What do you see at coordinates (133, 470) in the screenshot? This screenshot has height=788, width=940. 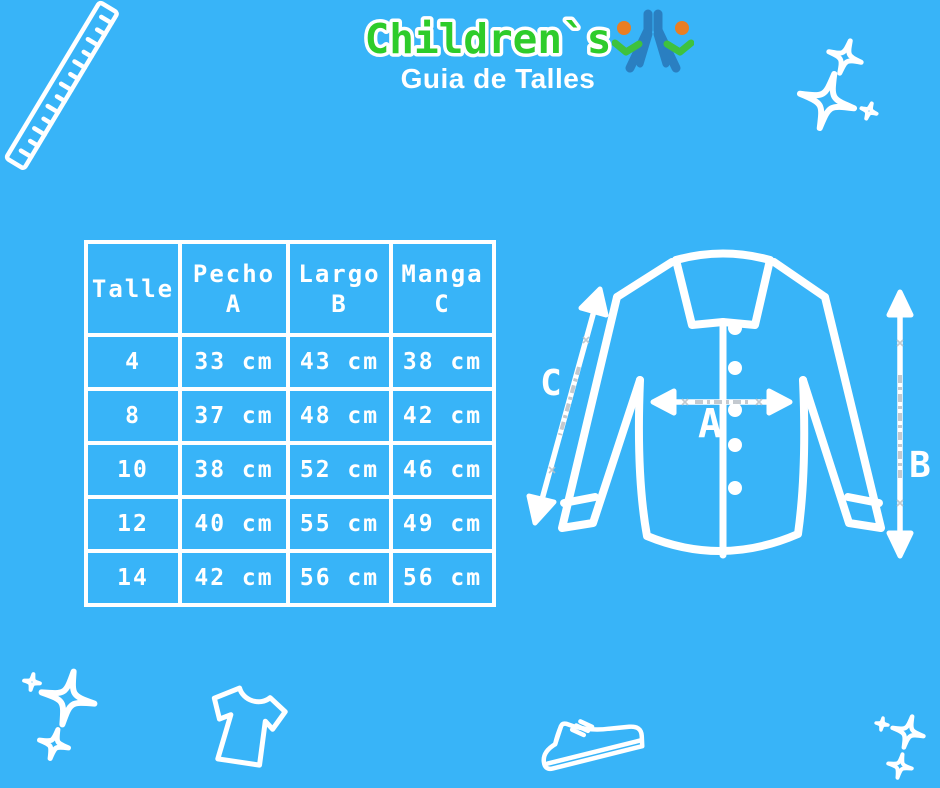 I see `cell-talle: 10` at bounding box center [133, 470].